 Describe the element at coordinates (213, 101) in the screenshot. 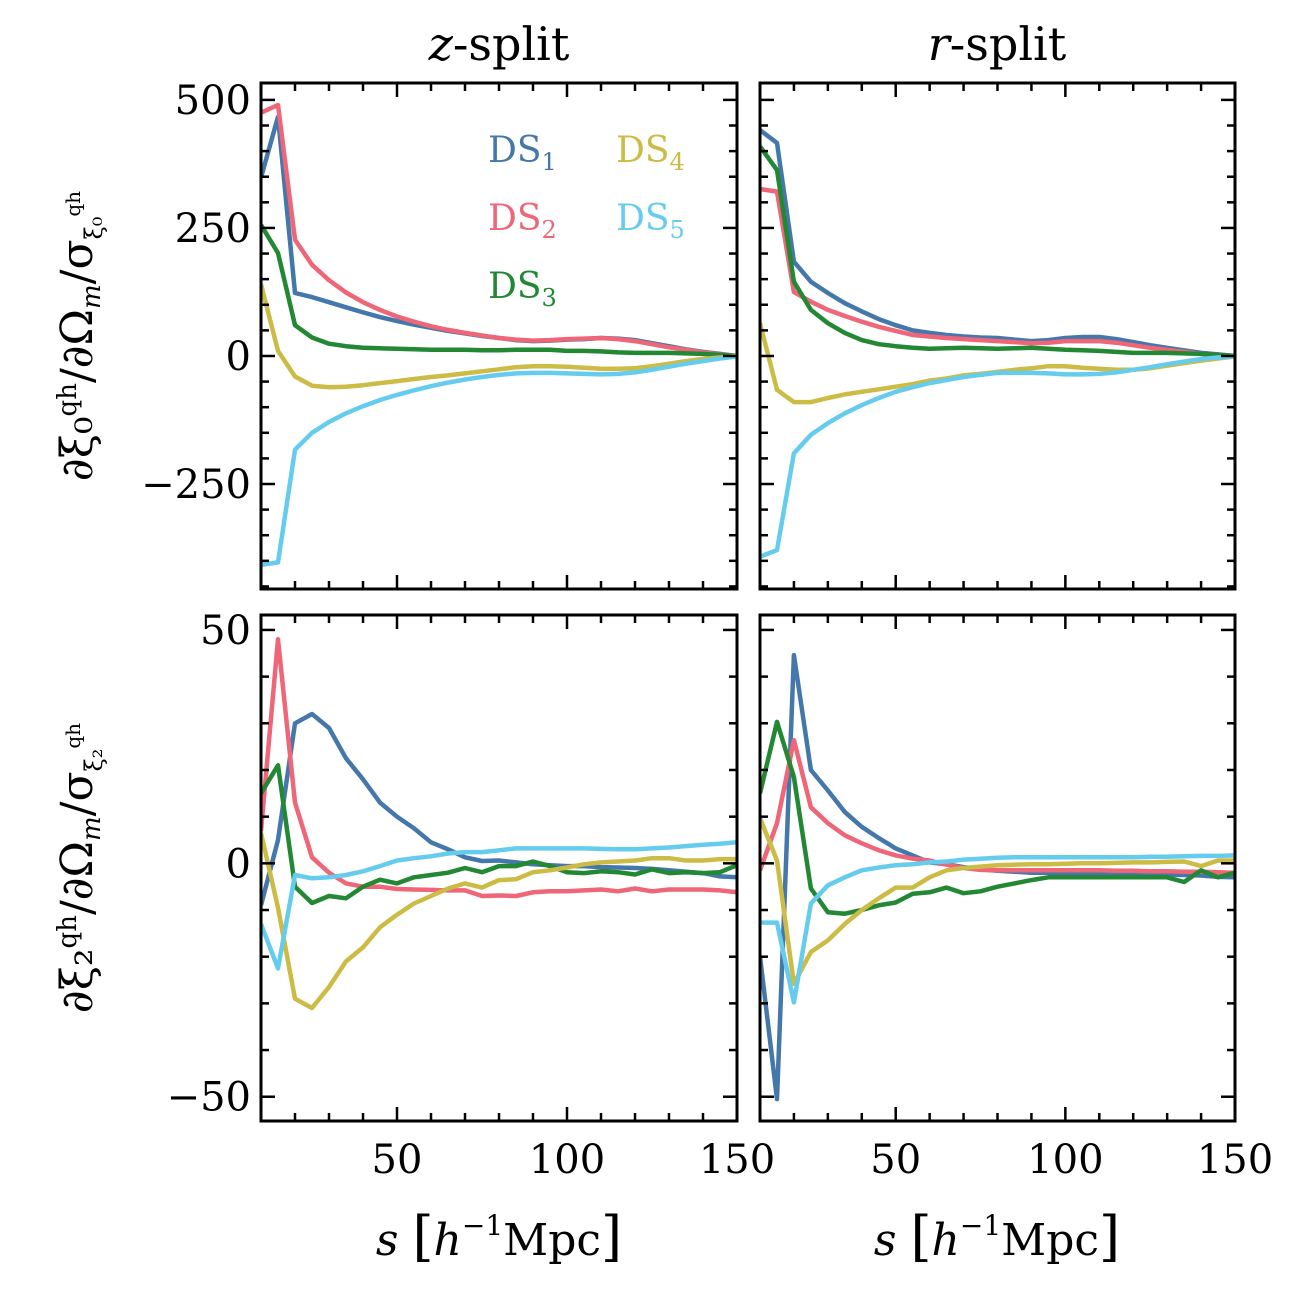

I see `y-tick-label: 500` at that location.